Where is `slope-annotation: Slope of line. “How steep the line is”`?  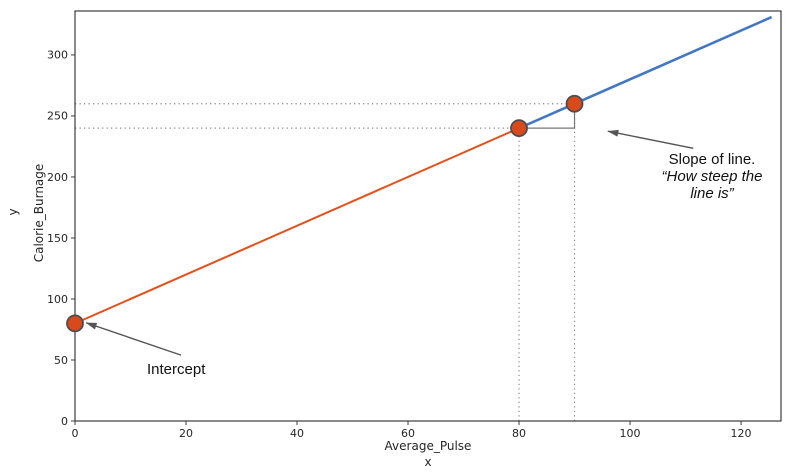
slope-annotation: Slope of line. “How steep the line is” is located at coordinates (712, 176).